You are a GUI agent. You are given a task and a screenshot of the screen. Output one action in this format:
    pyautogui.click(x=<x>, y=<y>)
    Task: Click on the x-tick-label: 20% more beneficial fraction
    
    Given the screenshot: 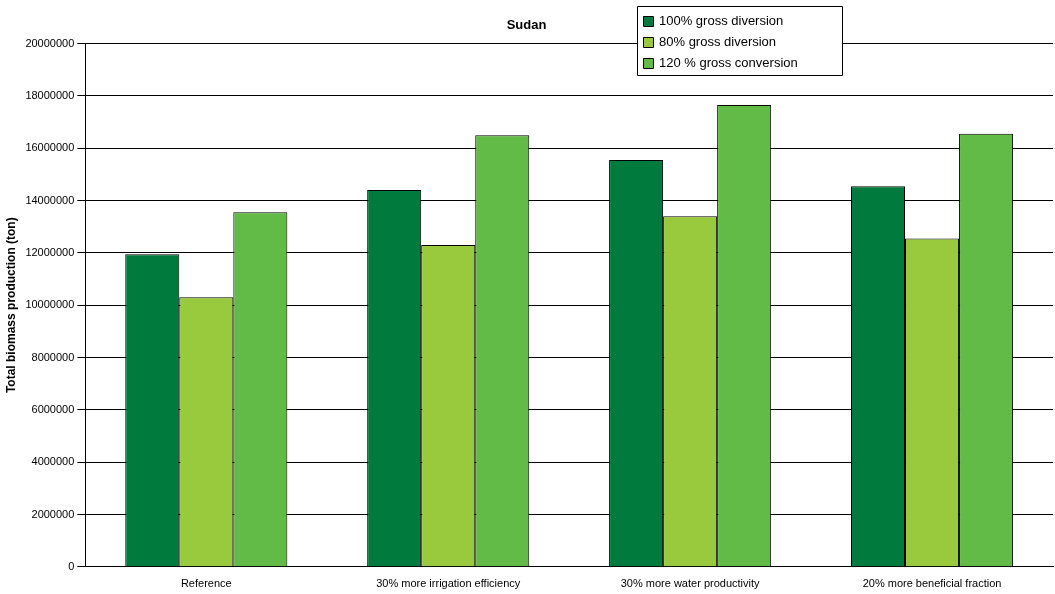 What is the action you would take?
    pyautogui.click(x=932, y=583)
    